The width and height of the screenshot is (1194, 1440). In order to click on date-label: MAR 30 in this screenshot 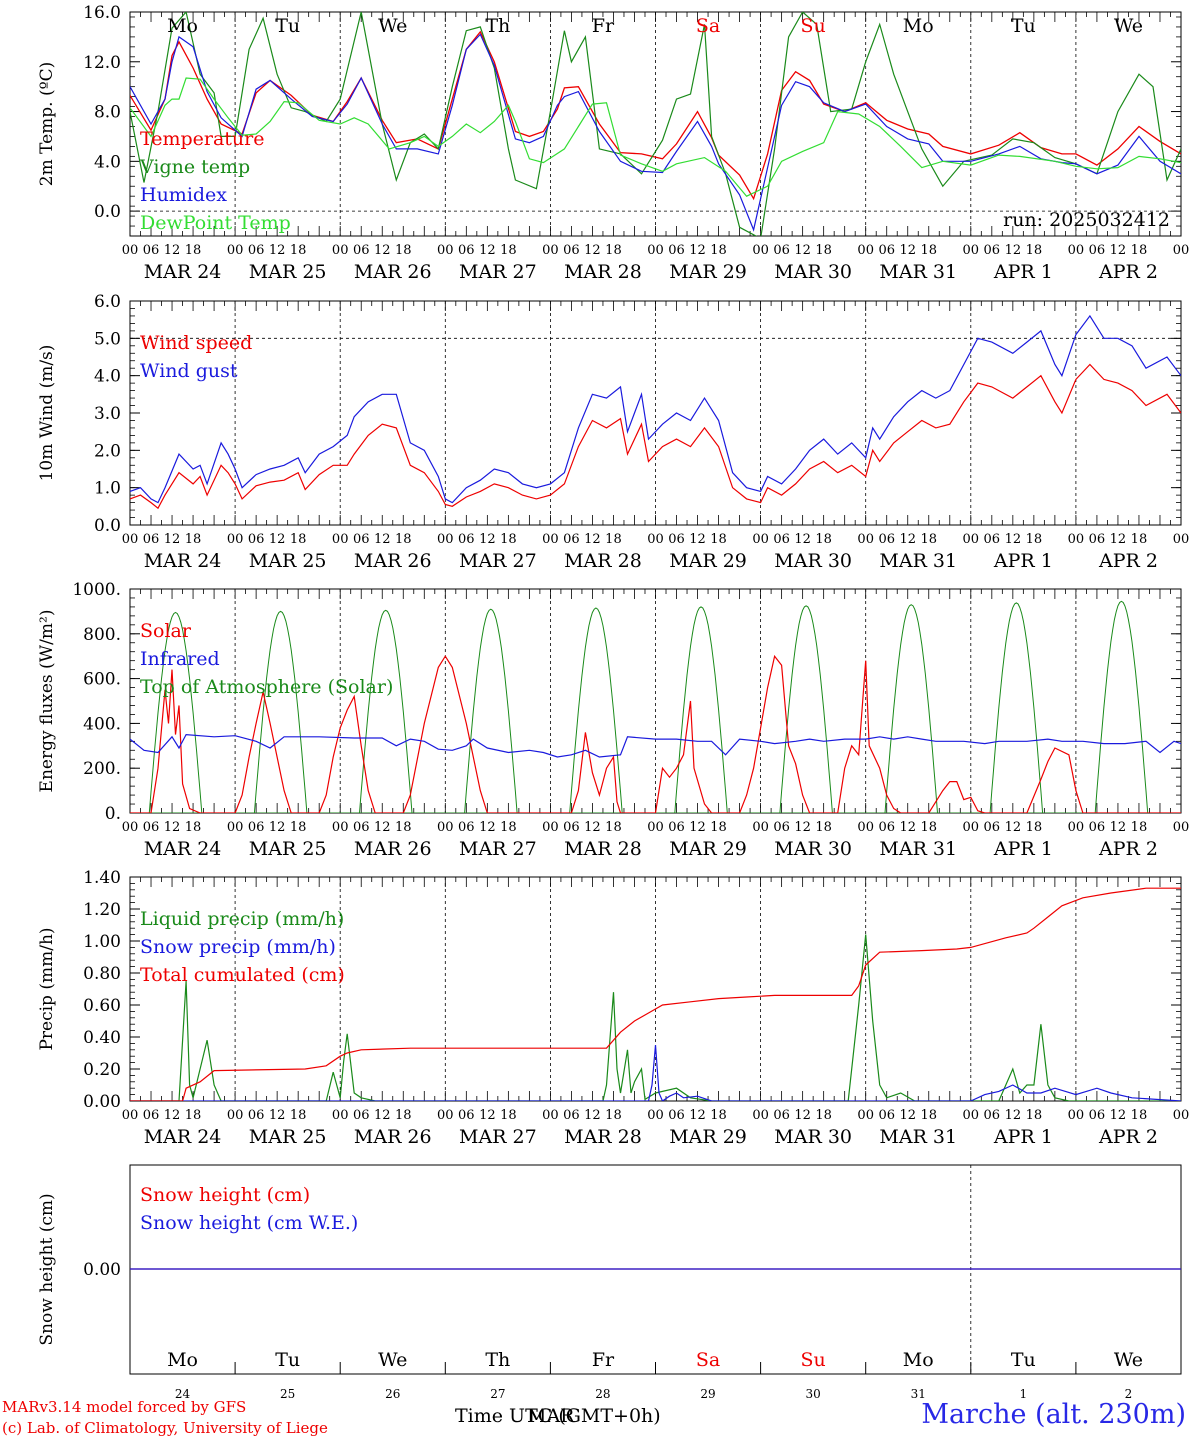, I will do `click(813, 272)`.